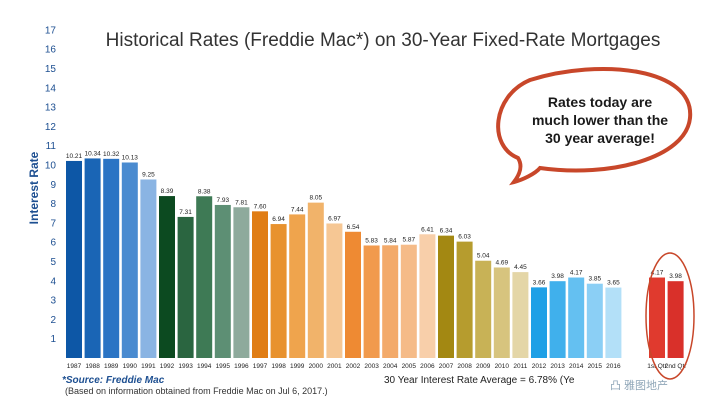 The width and height of the screenshot is (720, 413). I want to click on x-tick: 2016, so click(613, 366).